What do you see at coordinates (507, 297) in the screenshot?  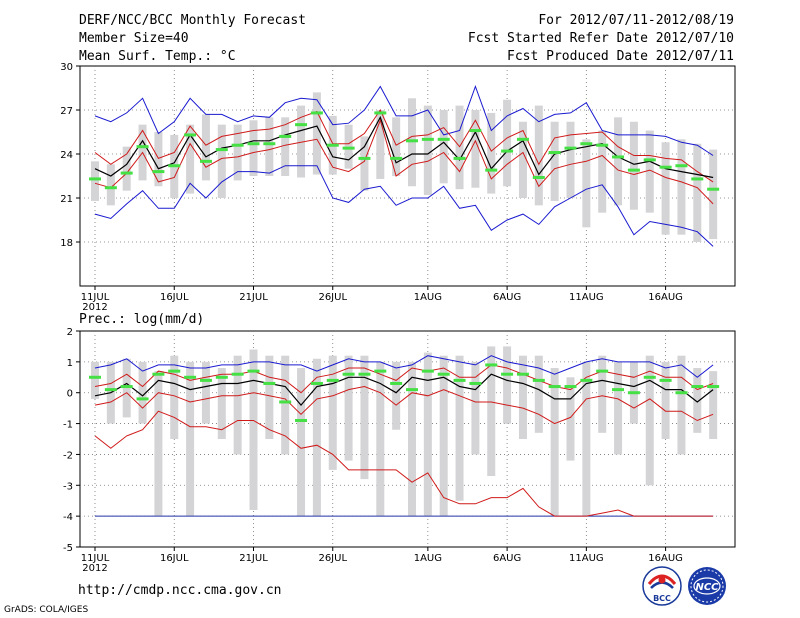 I see `temp-xtick-label: 6AUG` at bounding box center [507, 297].